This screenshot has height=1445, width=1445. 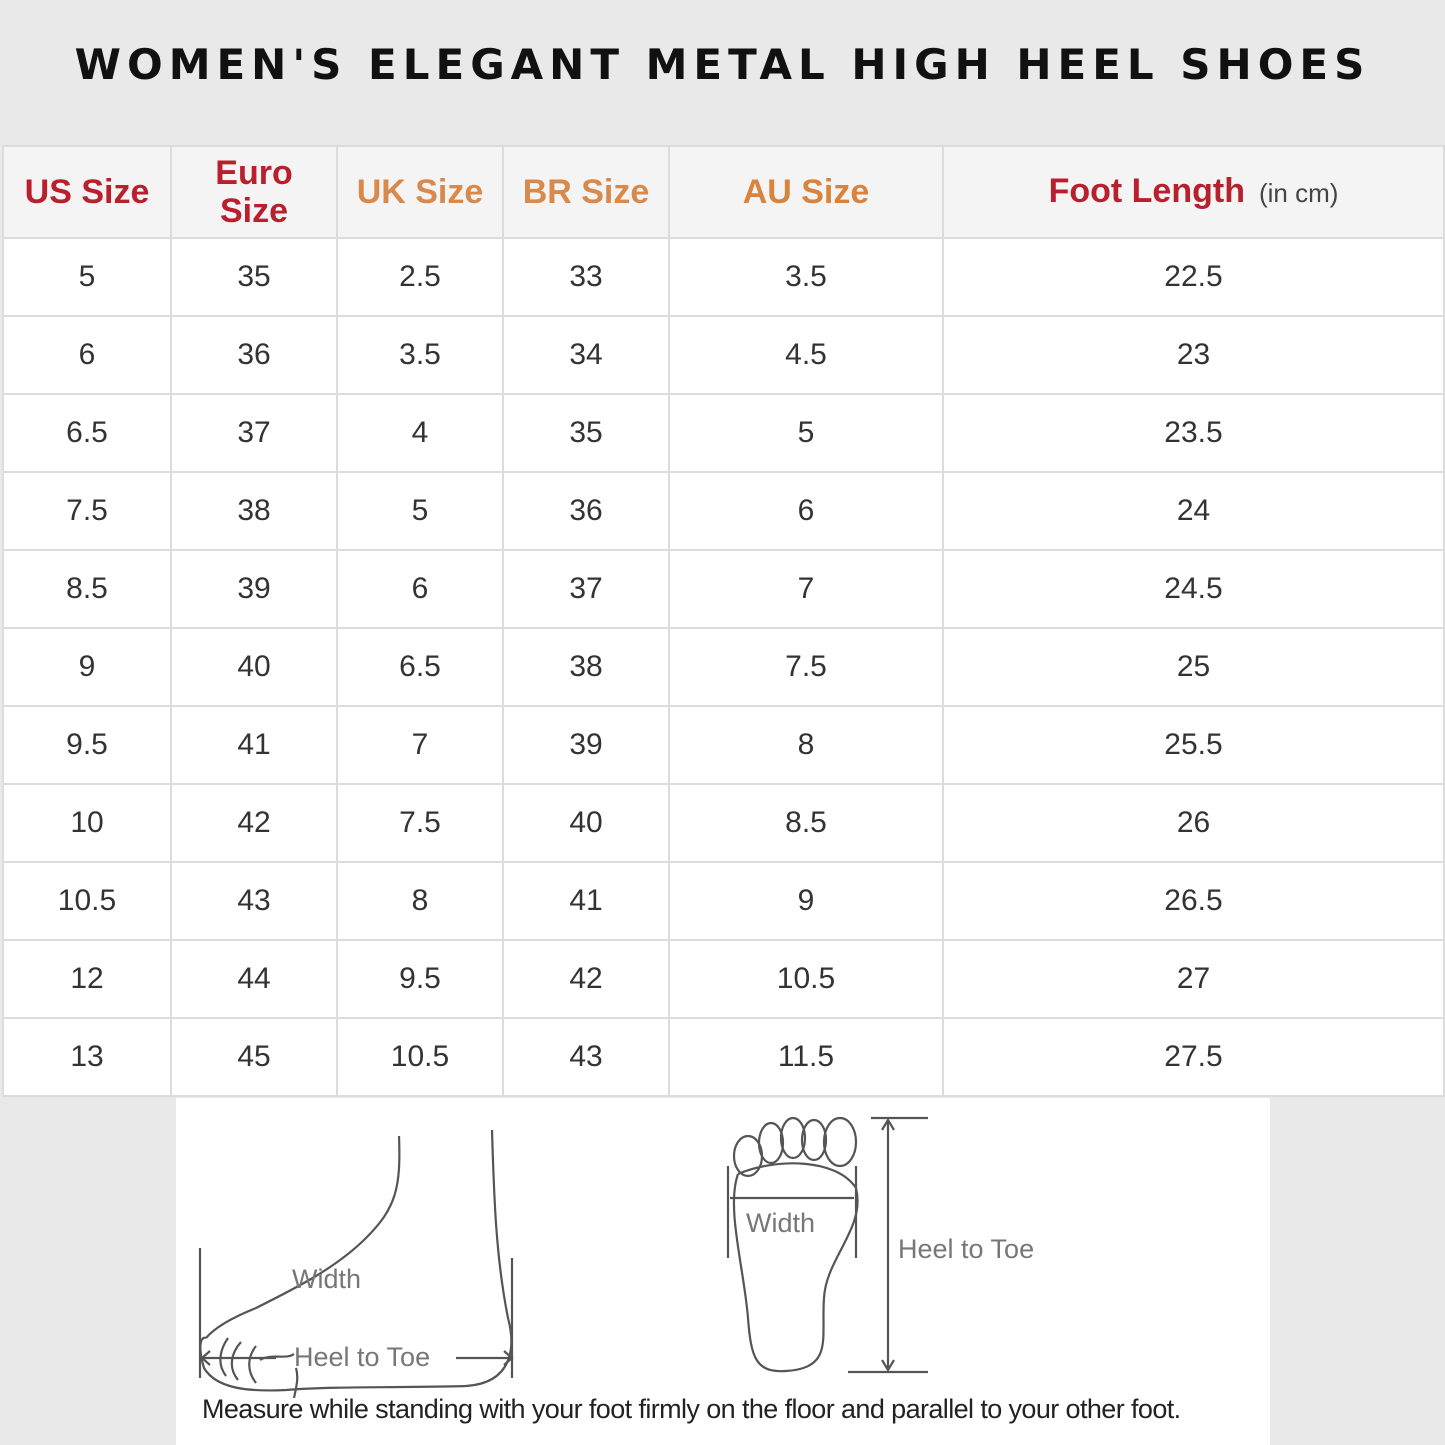 I want to click on top-heel-to-toe-label: Heel to Toe, so click(x=966, y=1249).